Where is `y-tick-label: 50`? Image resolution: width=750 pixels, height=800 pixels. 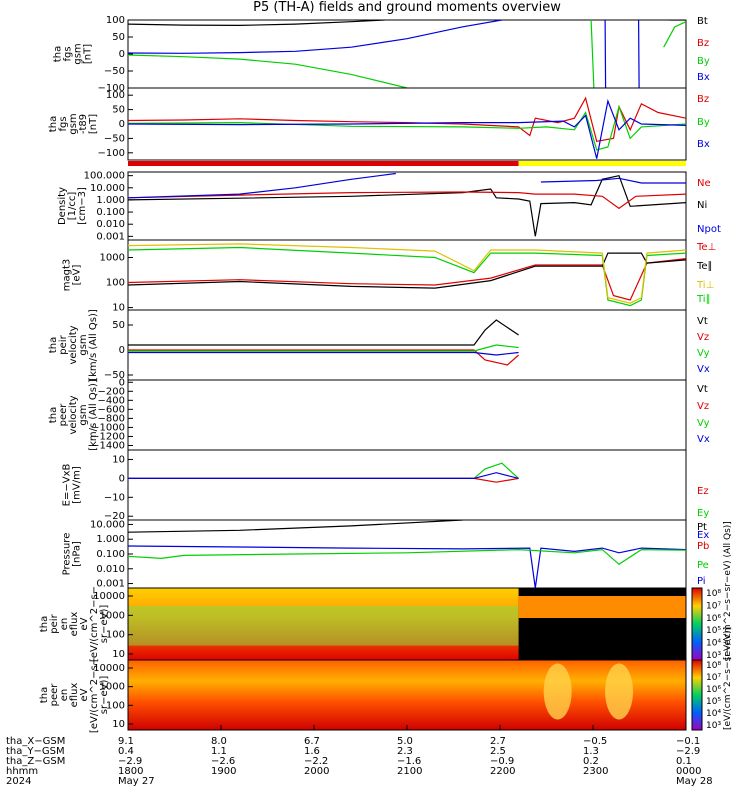 y-tick-label: 50 is located at coordinates (118, 110).